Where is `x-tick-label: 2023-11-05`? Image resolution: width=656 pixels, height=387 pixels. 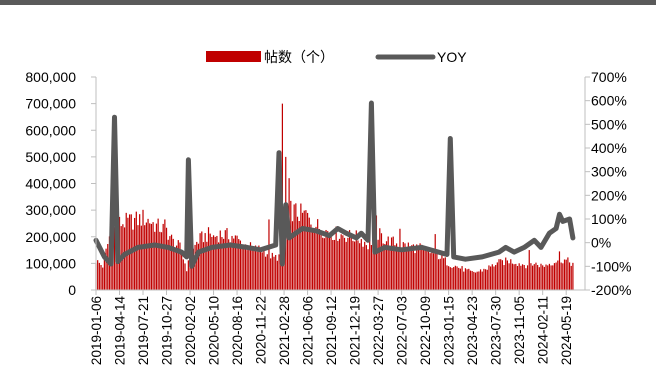
x-tick-label: 2023-11-05 is located at coordinates (519, 330).